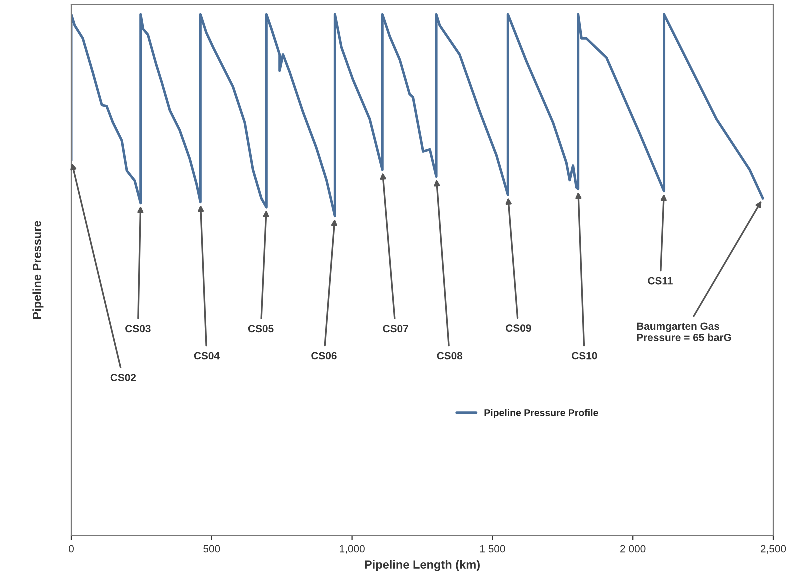 Image resolution: width=801 pixels, height=588 pixels. What do you see at coordinates (684, 332) in the screenshot?
I see `annotation: Baumgarten Gas Pressure = 65 barG` at bounding box center [684, 332].